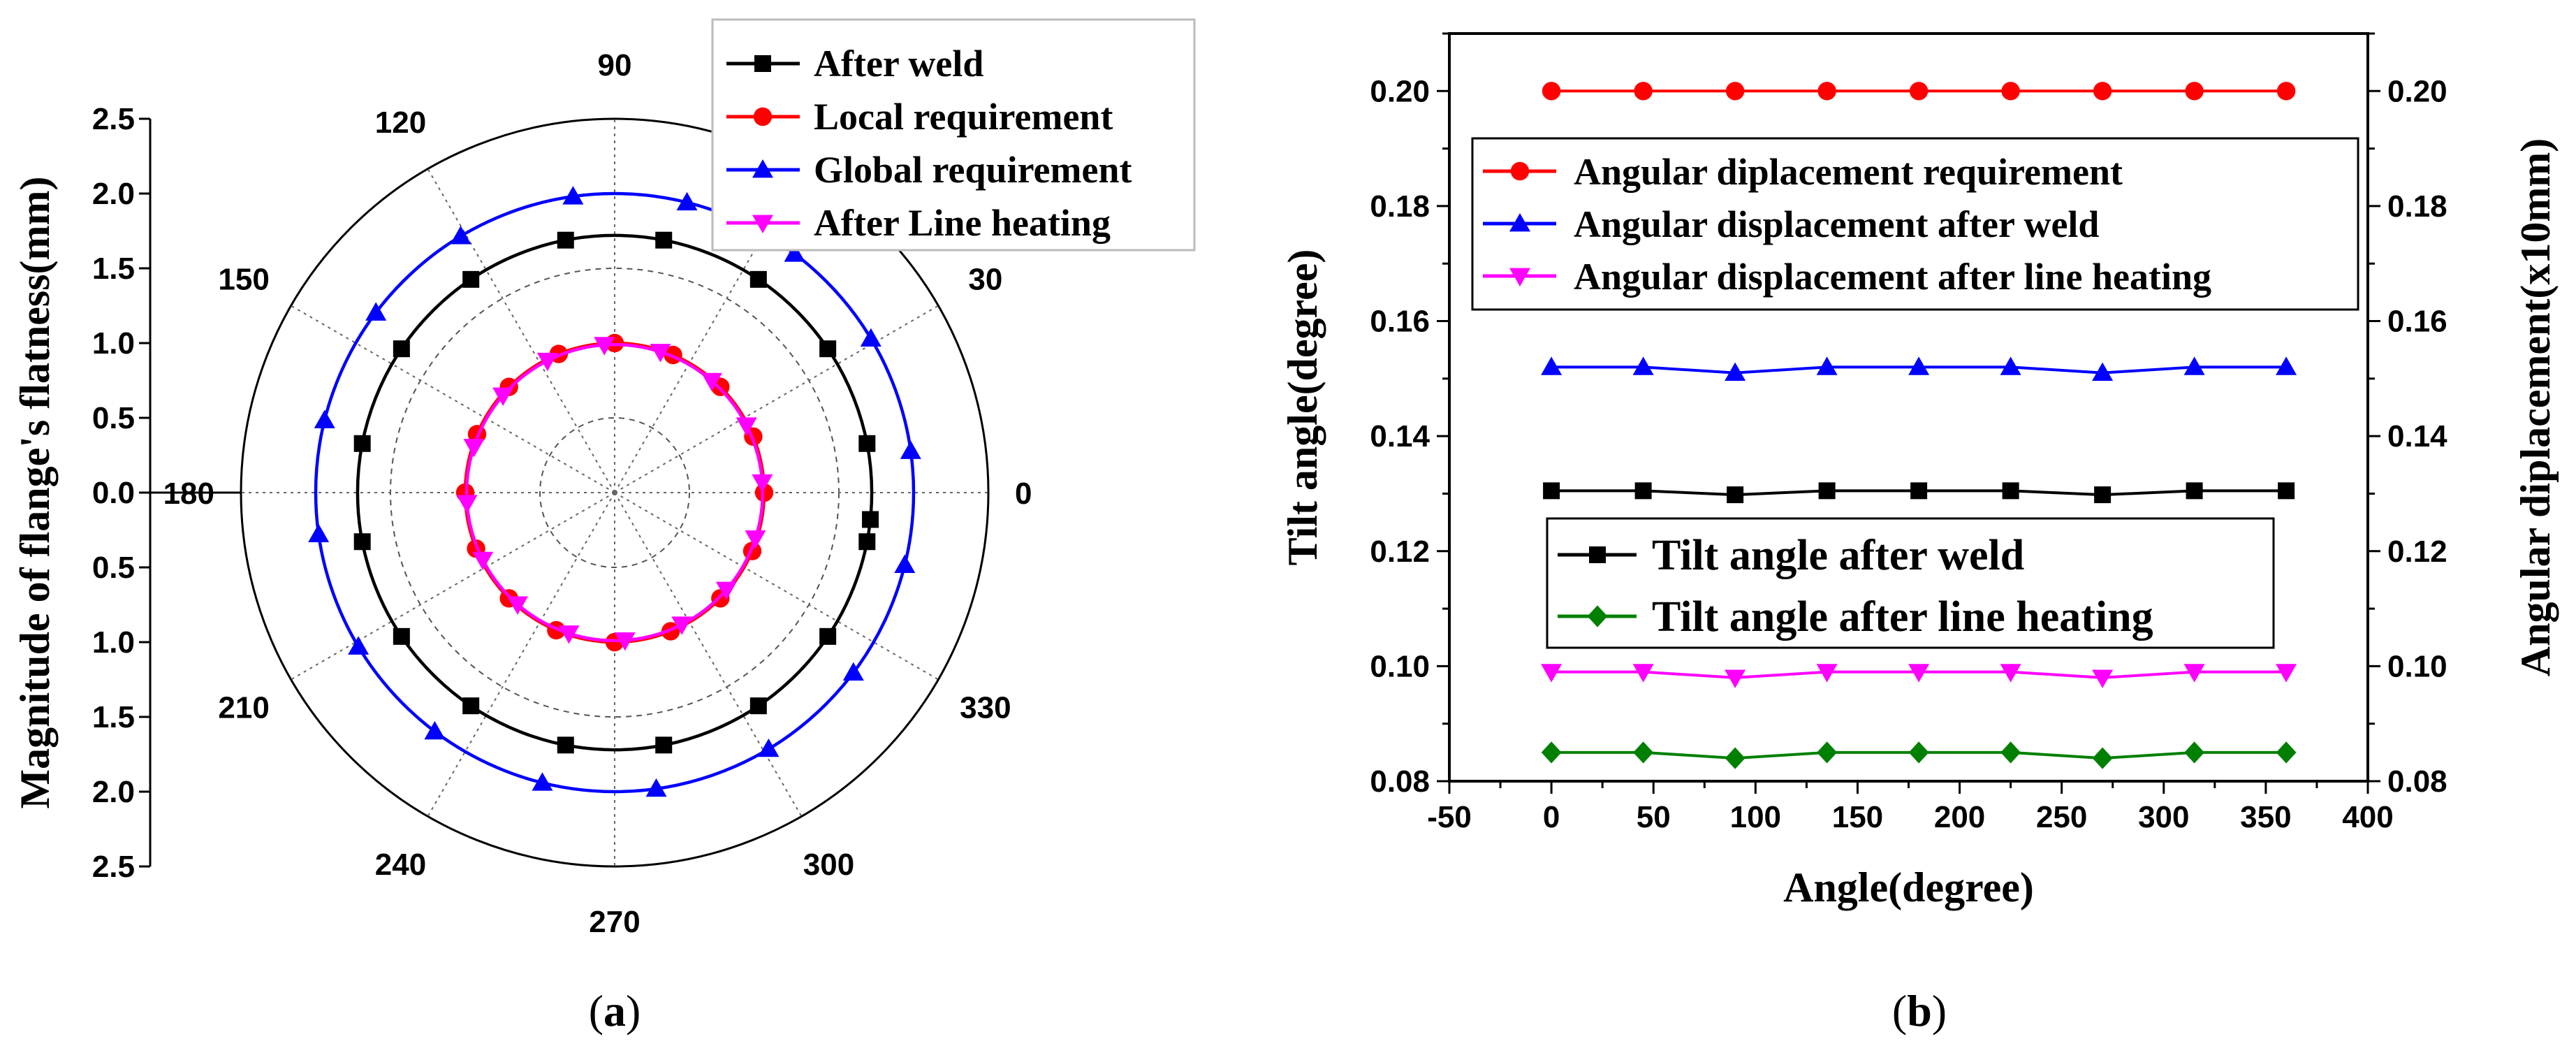  Describe the element at coordinates (2417, 781) in the screenshot. I see `y2-tick-label: 0.08` at that location.